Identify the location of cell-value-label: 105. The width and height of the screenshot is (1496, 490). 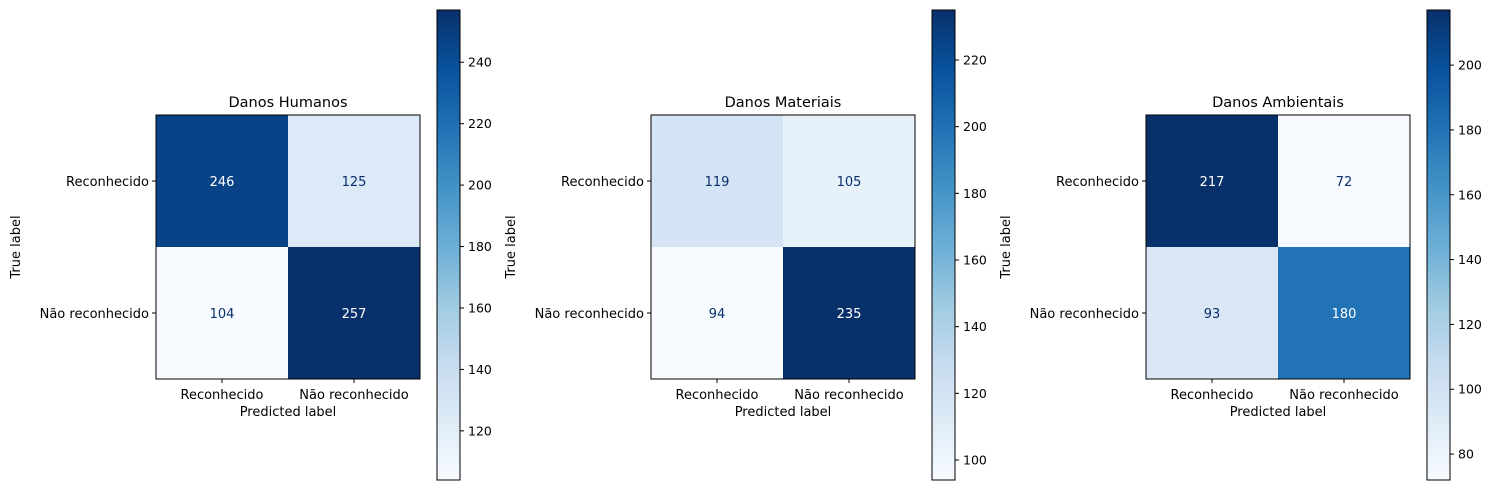
(849, 182).